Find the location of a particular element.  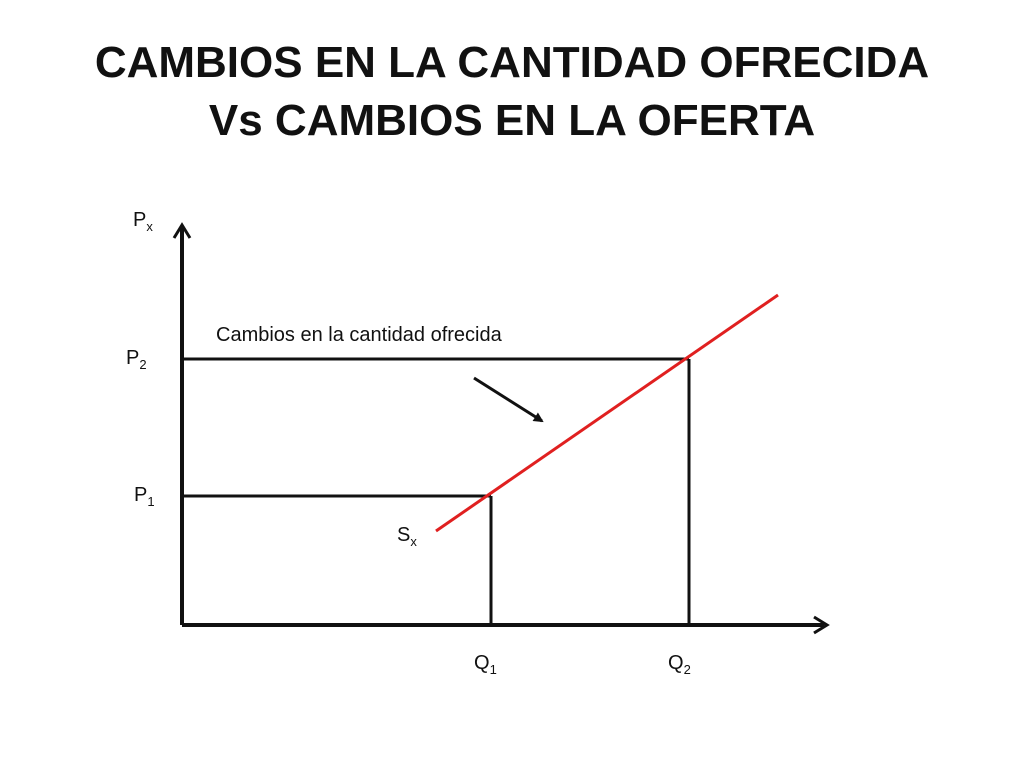

title-line-1: CAMBIOS EN LA CANTIDAD OFRECIDA is located at coordinates (512, 62).